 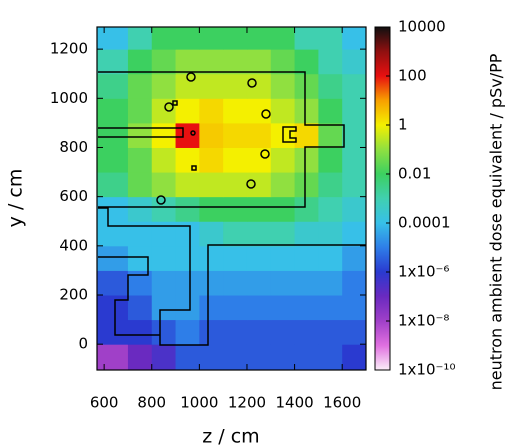 What do you see at coordinates (423, 321) in the screenshot?
I see `colorbar-tick-label: 1x10⁻⁸` at bounding box center [423, 321].